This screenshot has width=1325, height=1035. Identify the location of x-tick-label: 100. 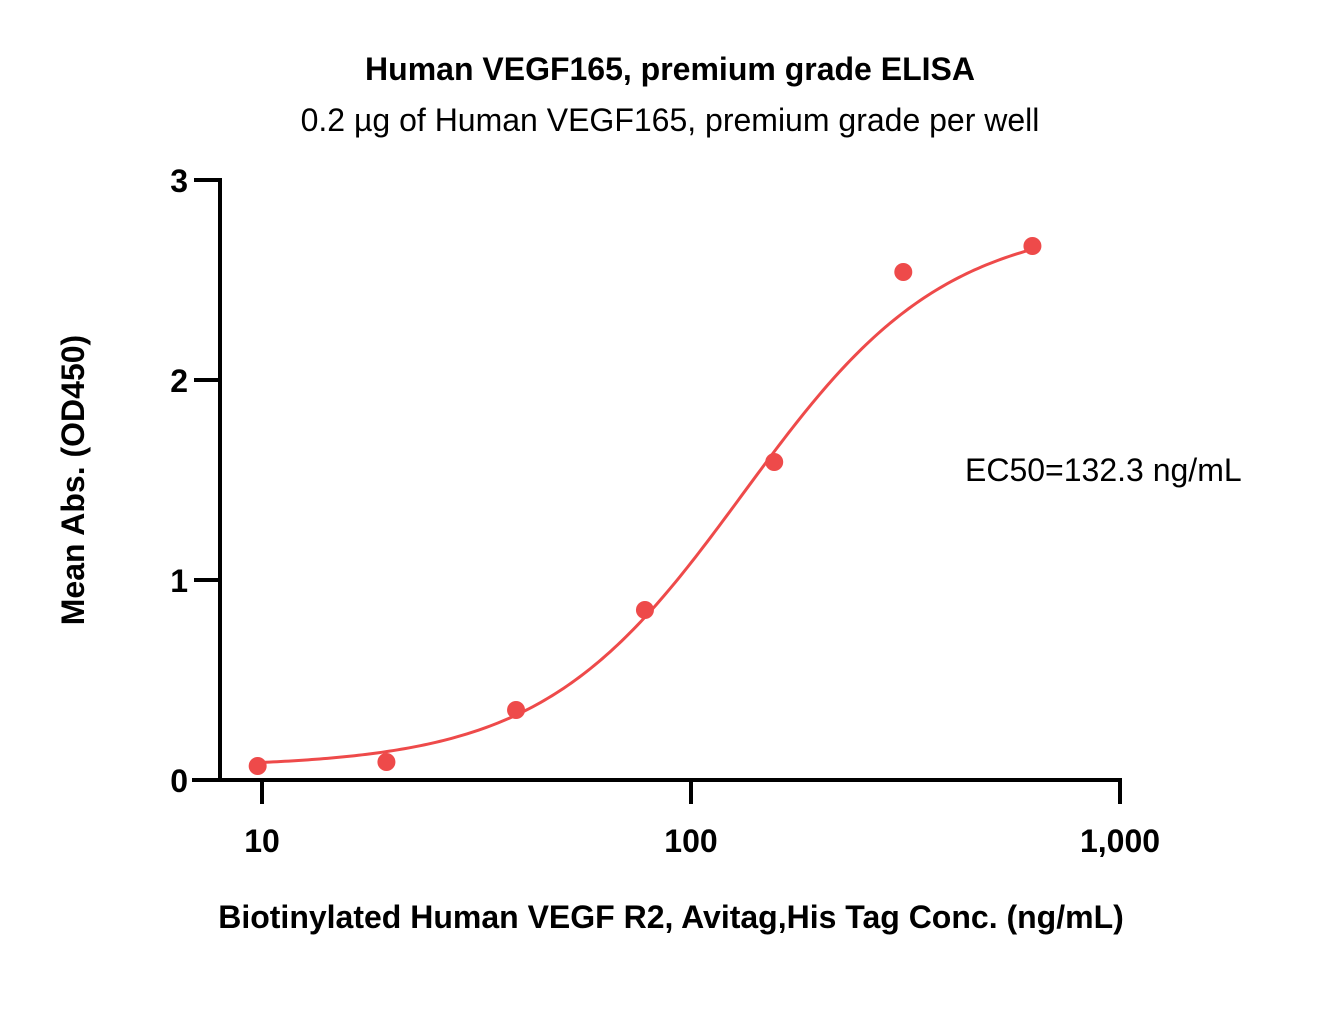
(690, 841).